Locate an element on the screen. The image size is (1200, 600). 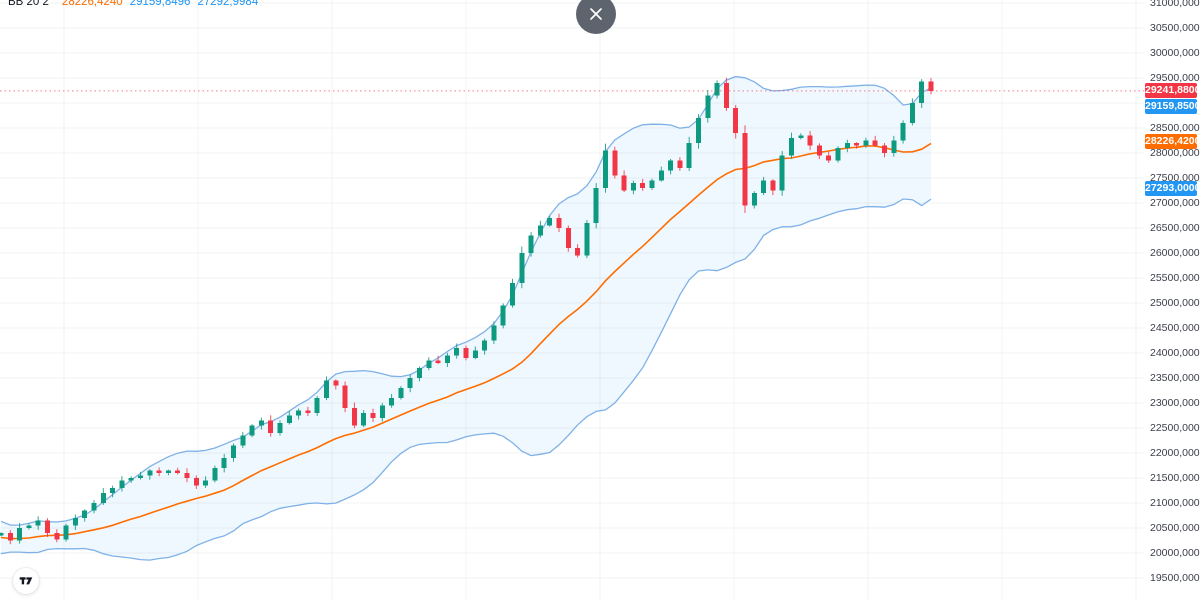
price-tick-label: 27000,0000 is located at coordinates (1175, 202).